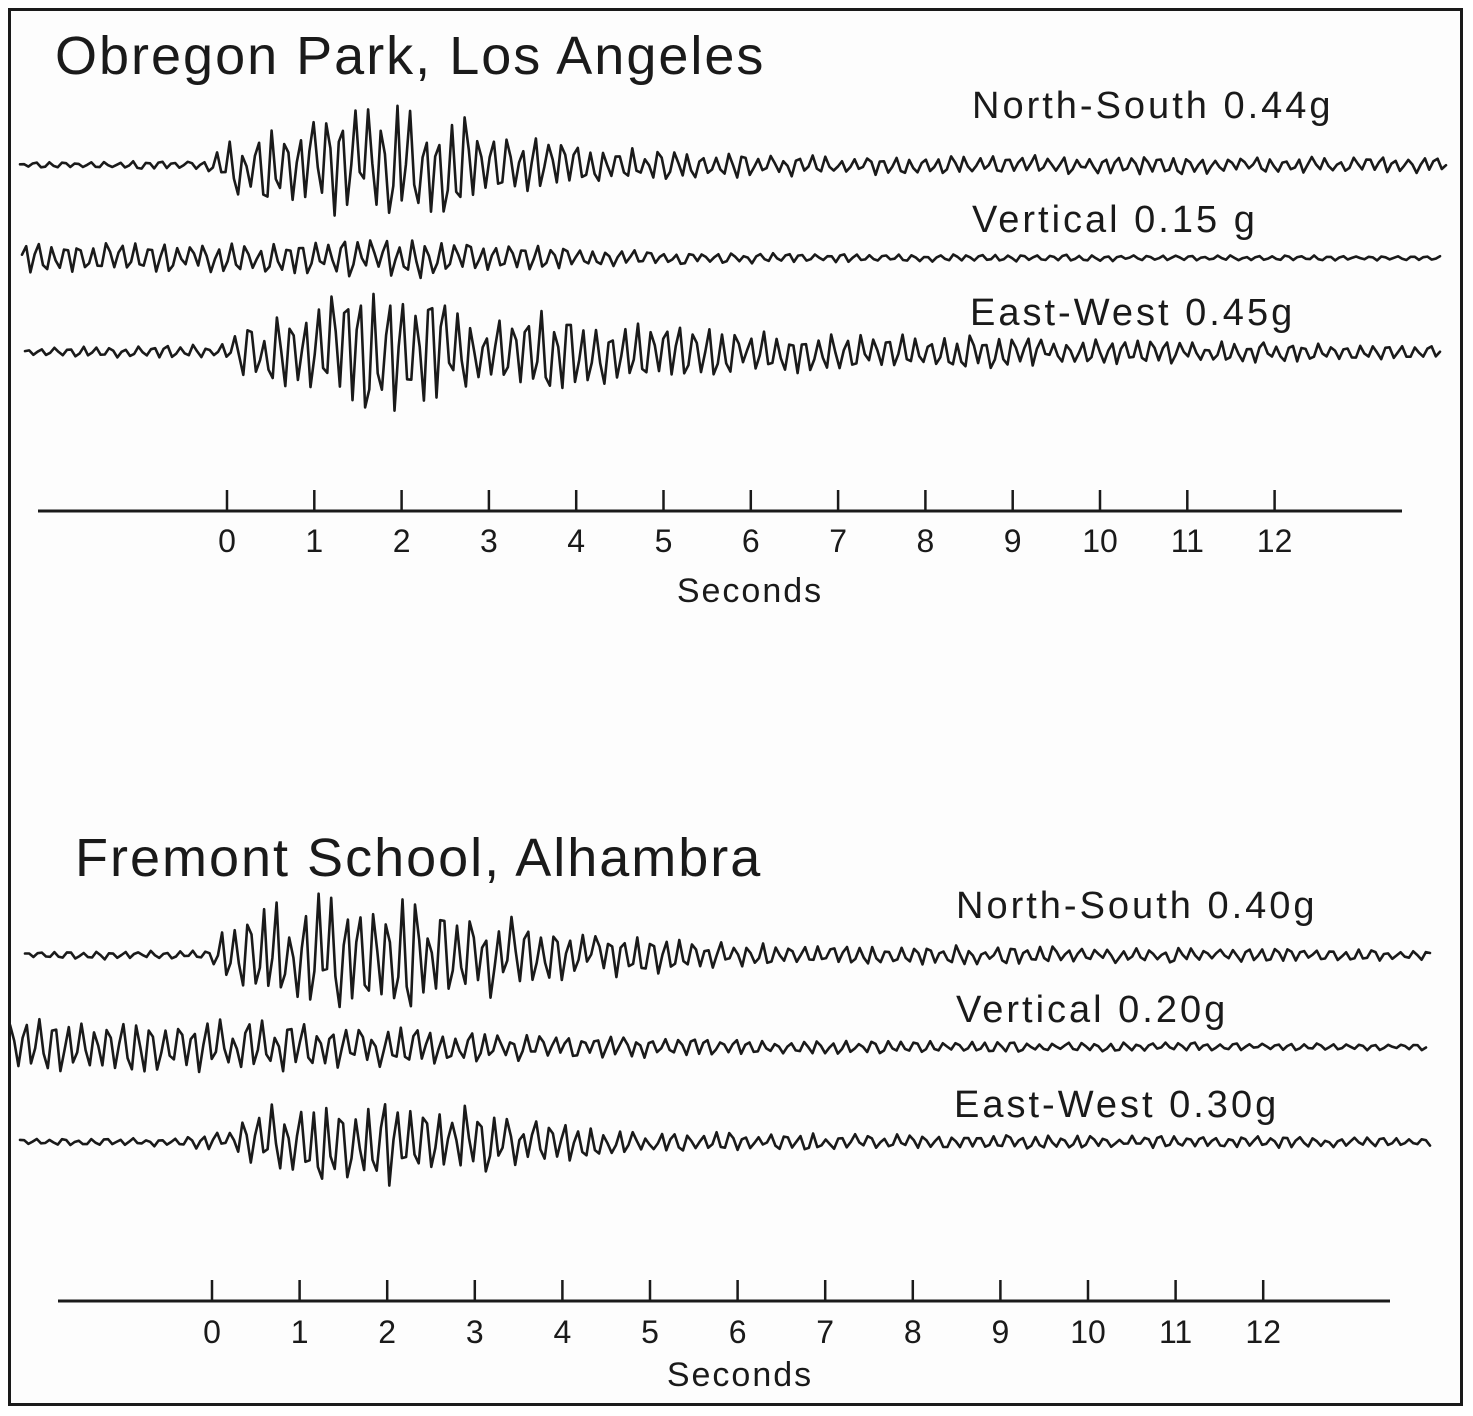 The image size is (1473, 1416). Describe the element at coordinates (1137, 906) in the screenshot. I see `series-label-north-south: North-South 0.40g` at that location.